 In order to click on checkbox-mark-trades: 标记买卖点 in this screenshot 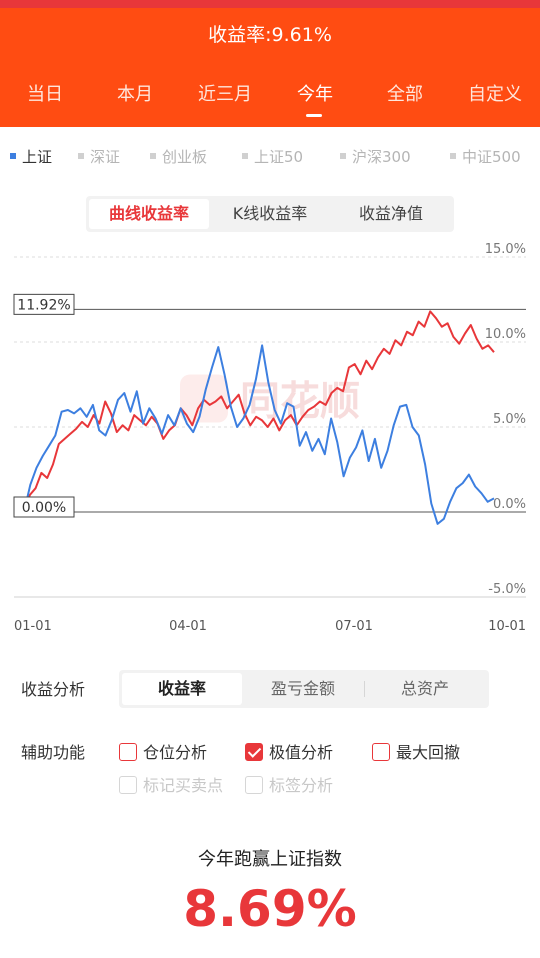, I will do `click(171, 784)`.